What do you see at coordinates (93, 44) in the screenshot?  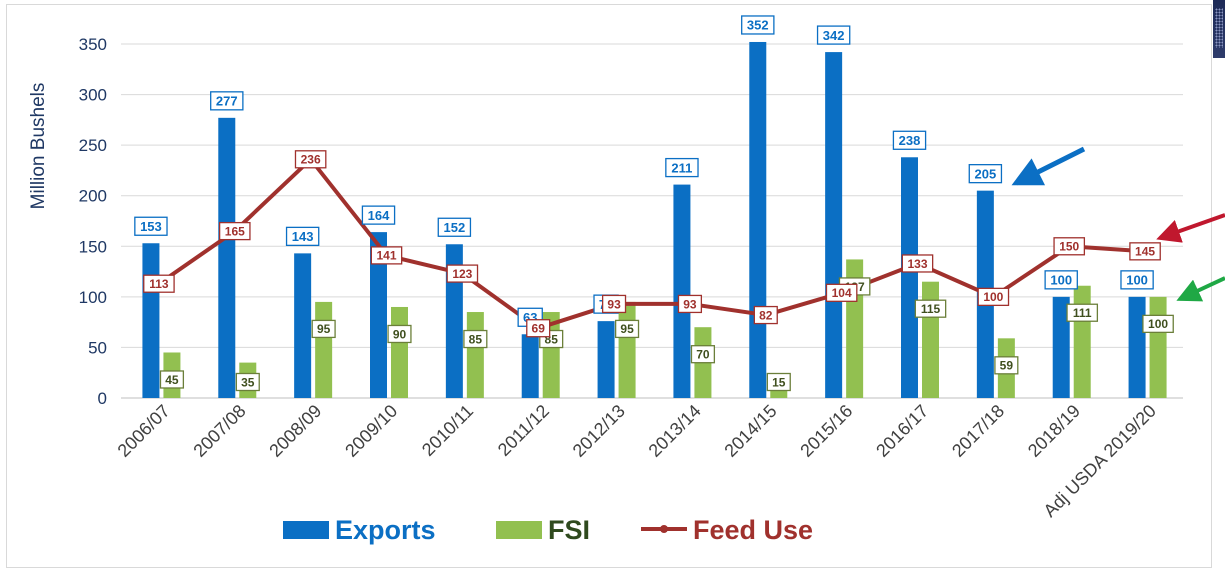 I see `y-tick-label: 350` at bounding box center [93, 44].